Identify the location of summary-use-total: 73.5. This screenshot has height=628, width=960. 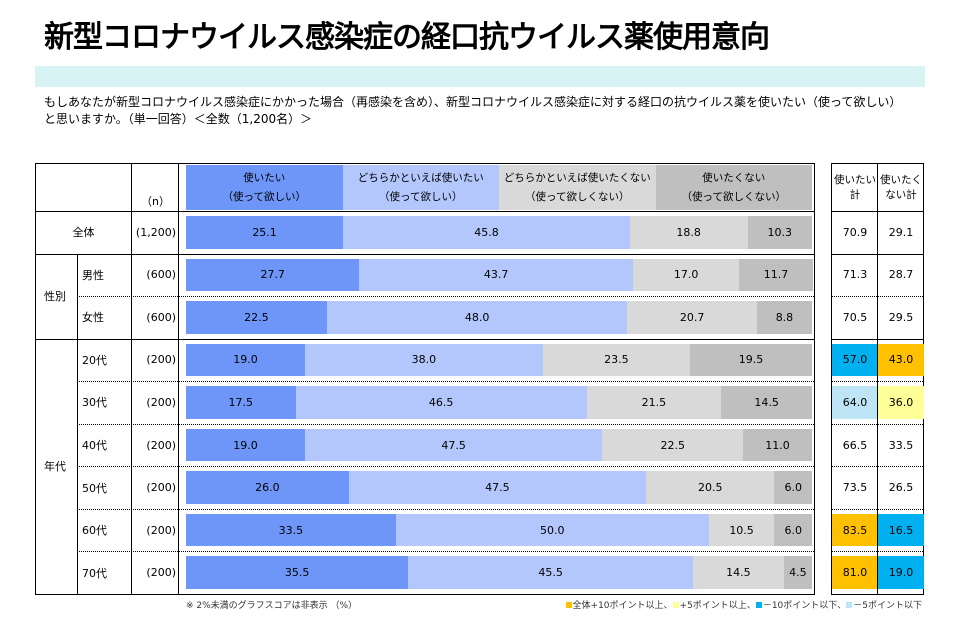
(855, 488).